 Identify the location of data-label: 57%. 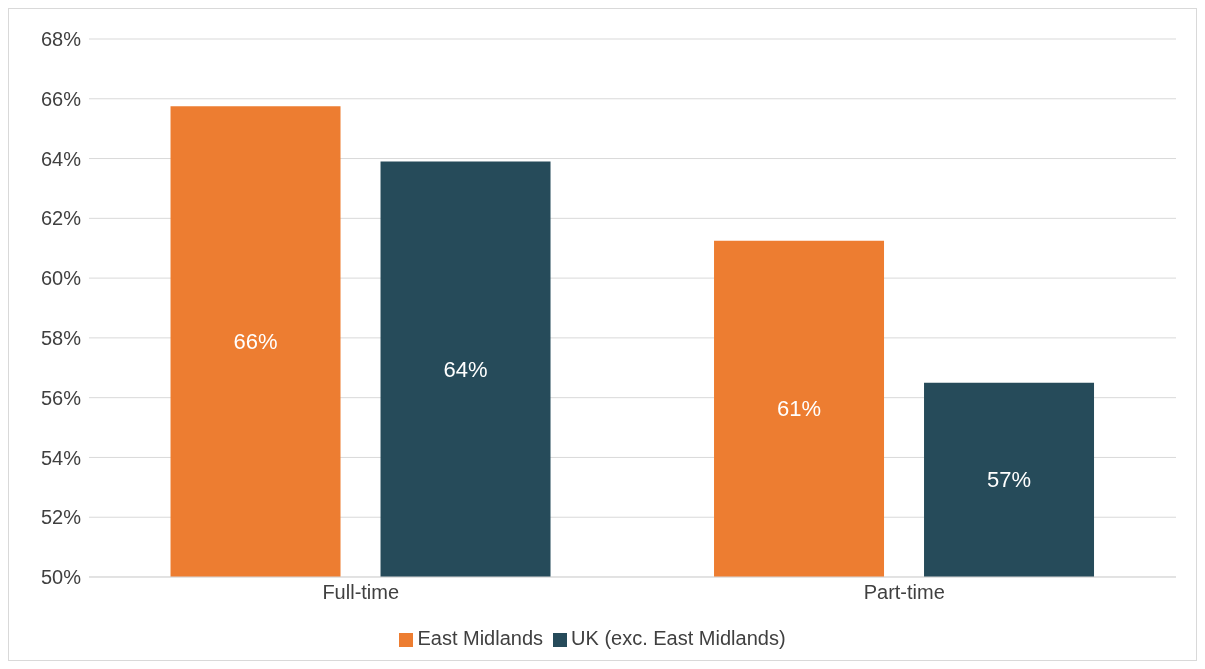
(1009, 480).